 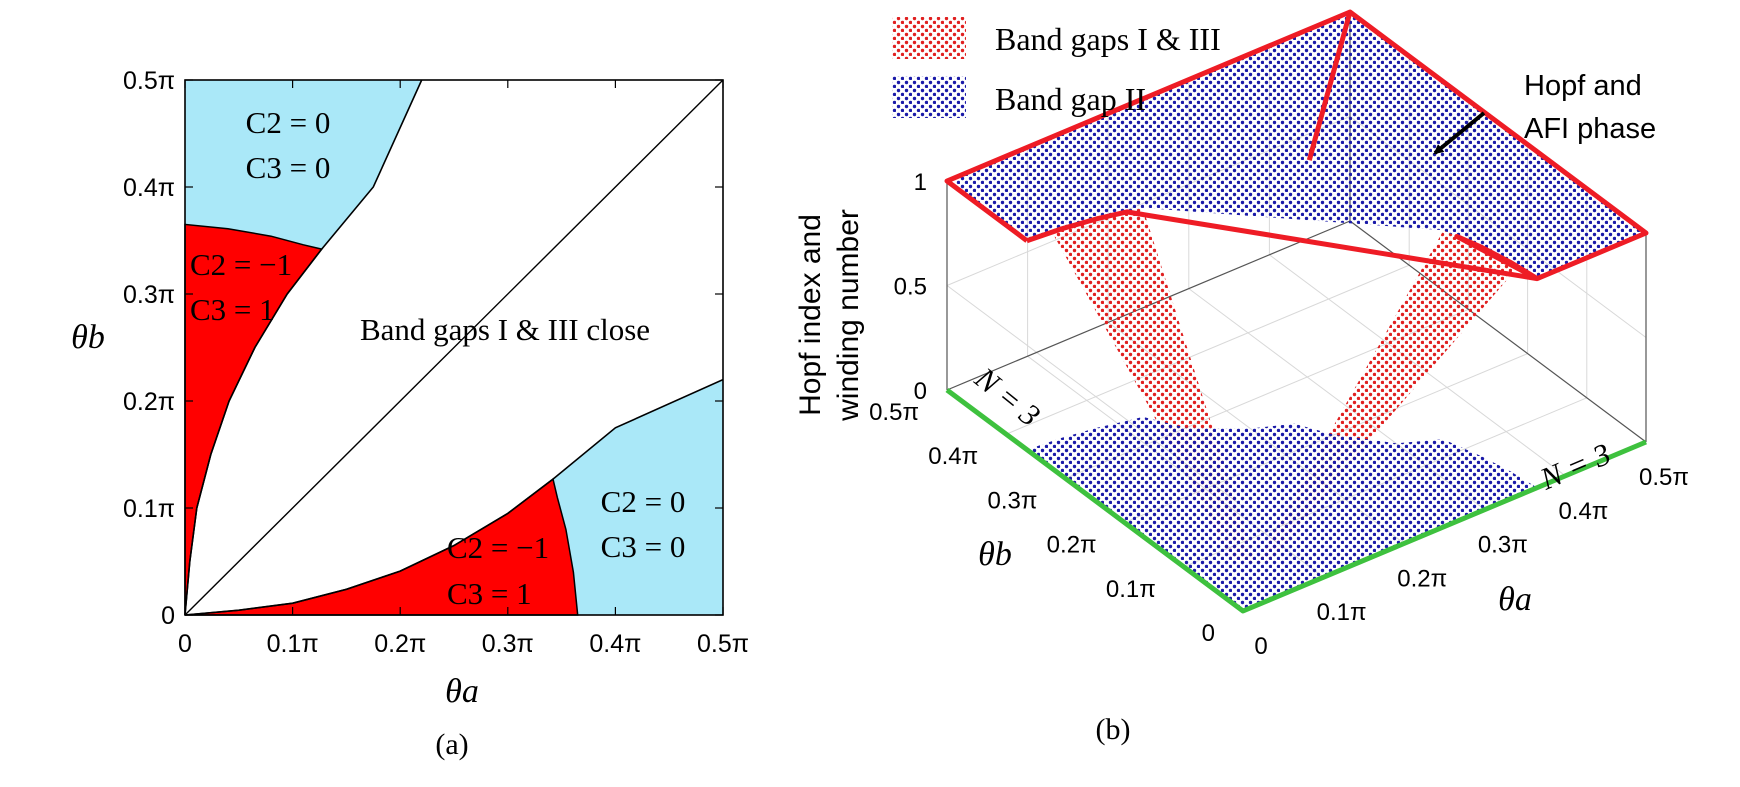 What do you see at coordinates (1070, 99) in the screenshot?
I see `legend-label-blue: Band gap II` at bounding box center [1070, 99].